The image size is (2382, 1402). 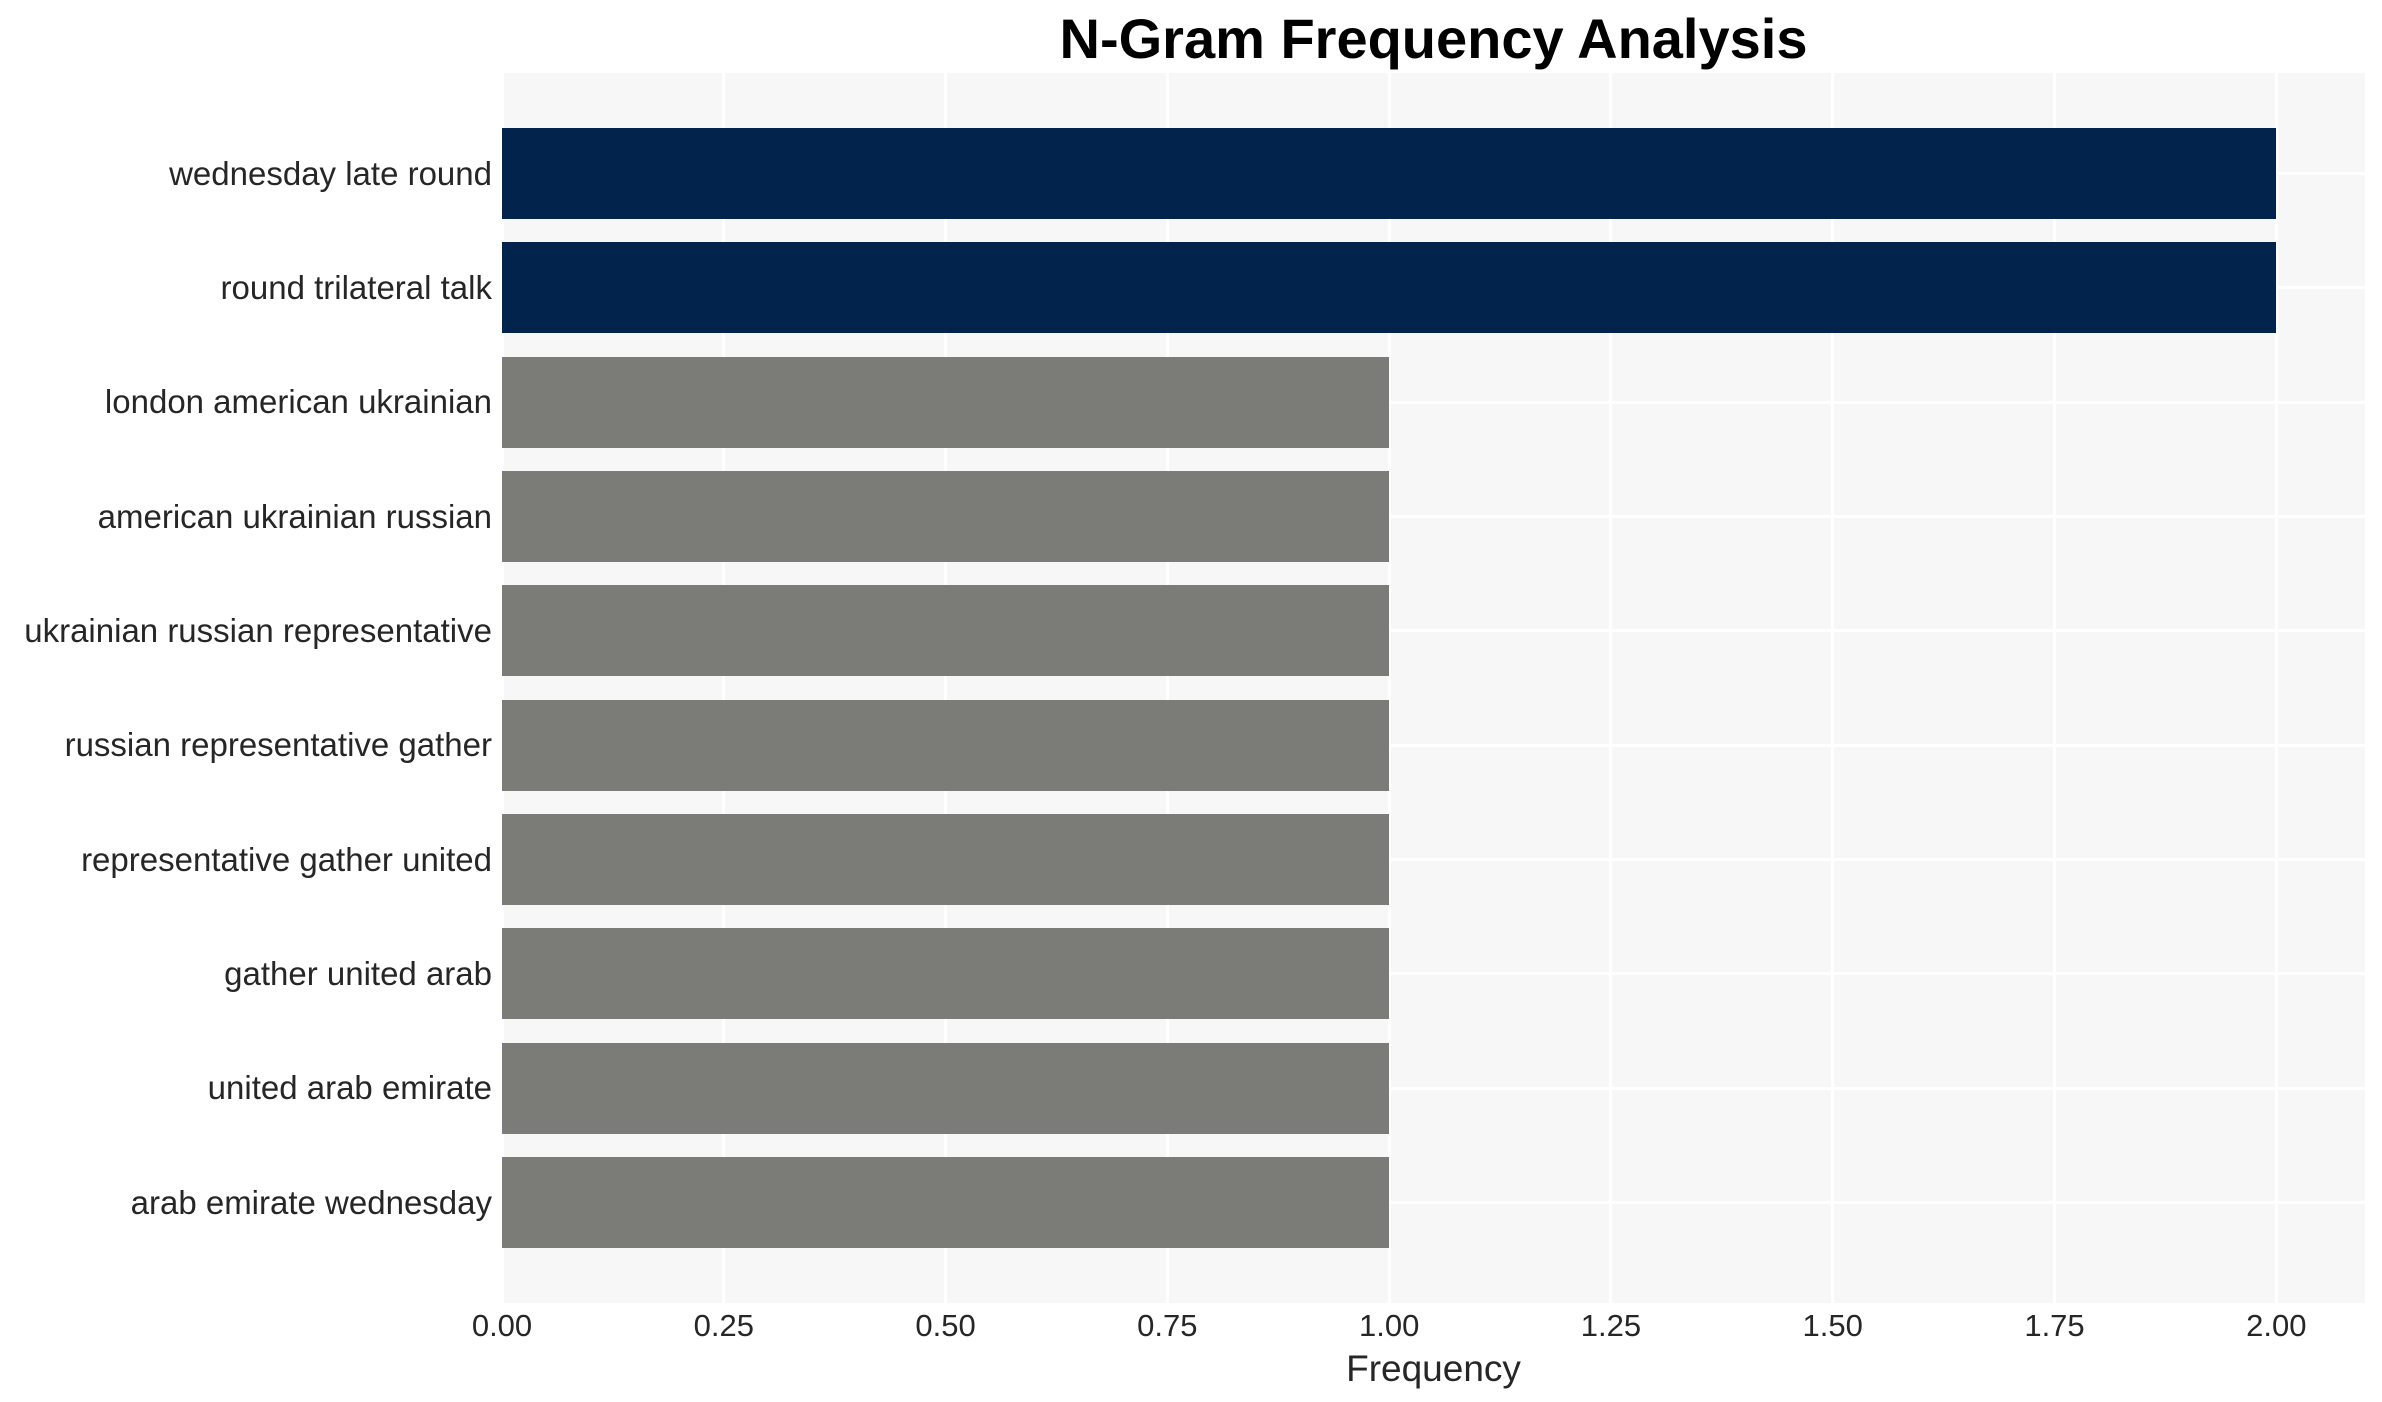 What do you see at coordinates (1433, 38) in the screenshot?
I see `chart-title: N-Gram Frequency Analysis` at bounding box center [1433, 38].